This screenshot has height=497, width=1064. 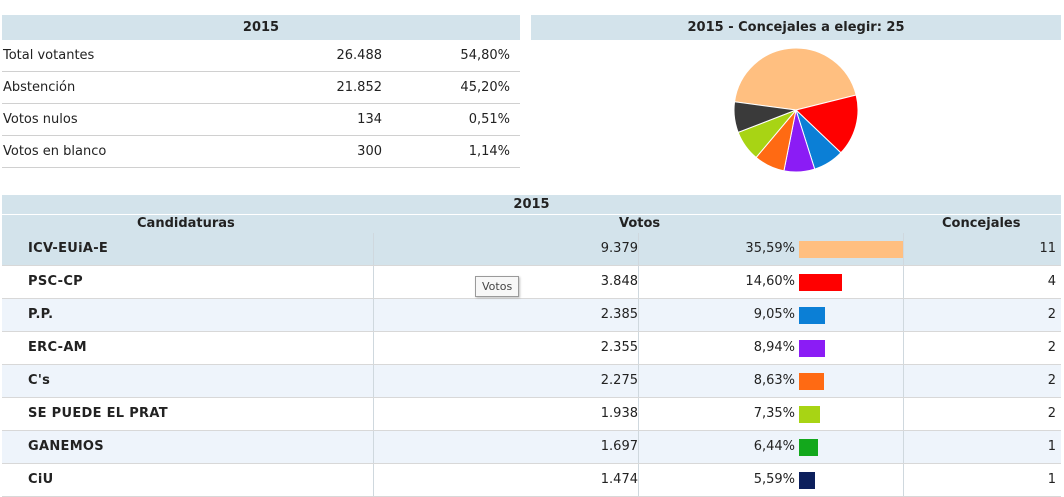 I want to click on party-votes: 2.385, so click(x=619, y=314).